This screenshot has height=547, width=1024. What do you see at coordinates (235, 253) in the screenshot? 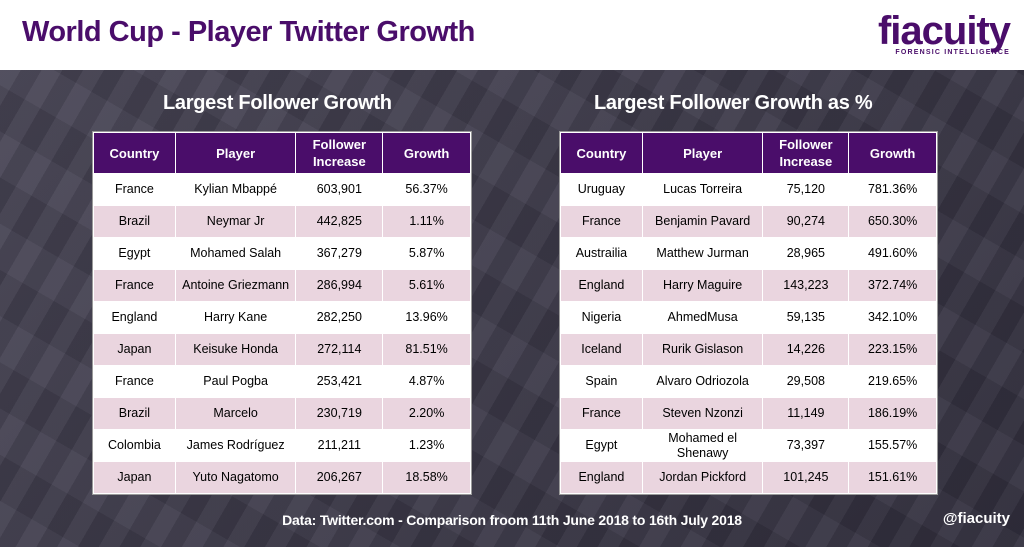
I see `cell-player: Mohamed Salah` at bounding box center [235, 253].